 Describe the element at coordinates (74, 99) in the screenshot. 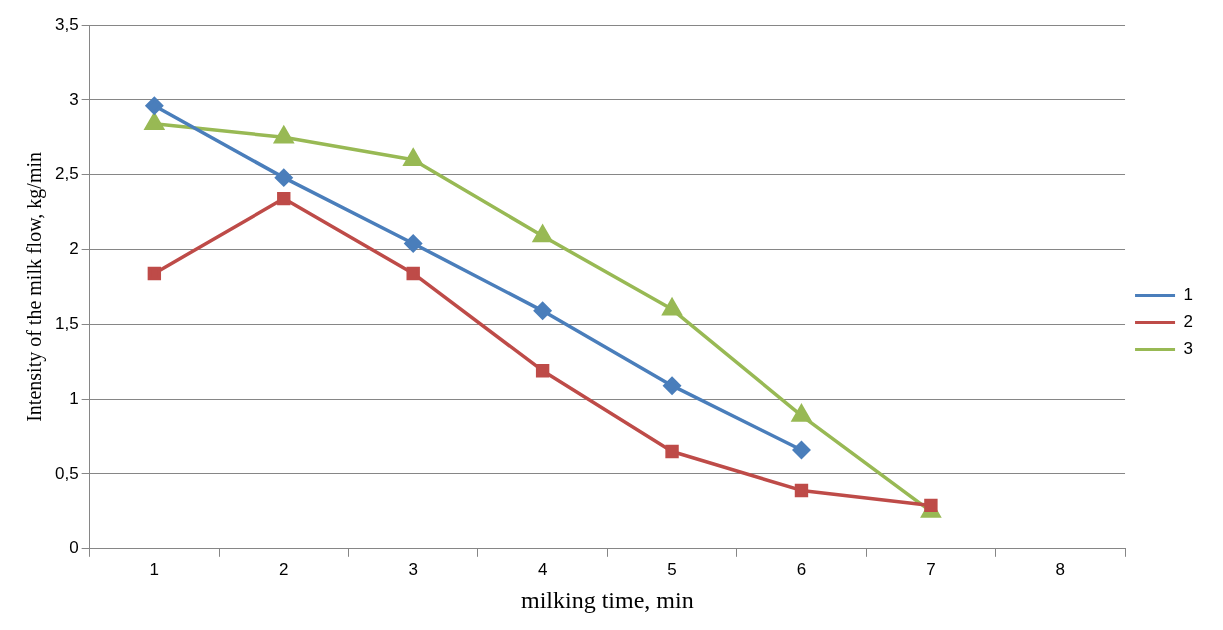

I see `y-tick-label: 3` at that location.